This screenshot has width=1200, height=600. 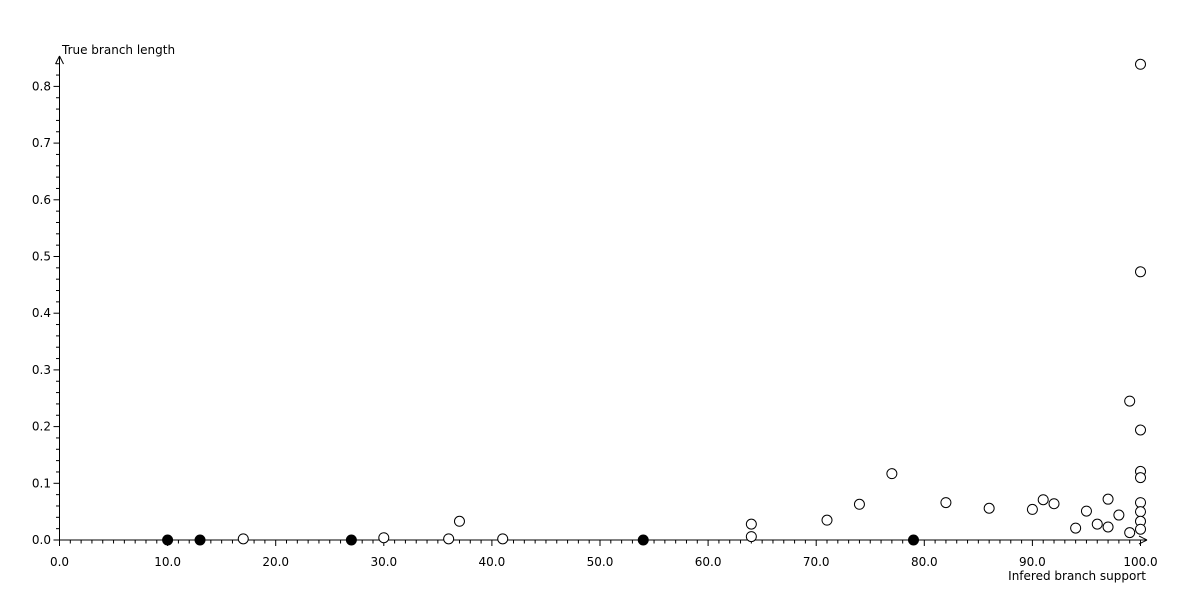 What do you see at coordinates (41, 86) in the screenshot?
I see `y-tick-label: 0.8` at bounding box center [41, 86].